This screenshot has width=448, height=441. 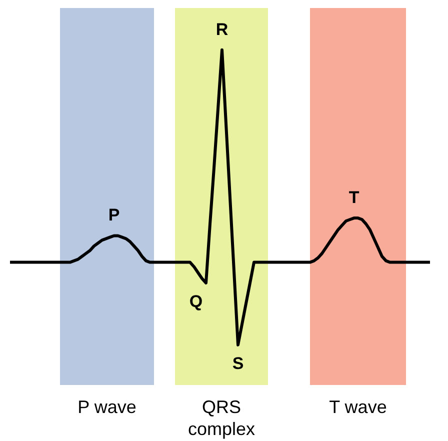 I want to click on text: S, so click(x=238, y=363).